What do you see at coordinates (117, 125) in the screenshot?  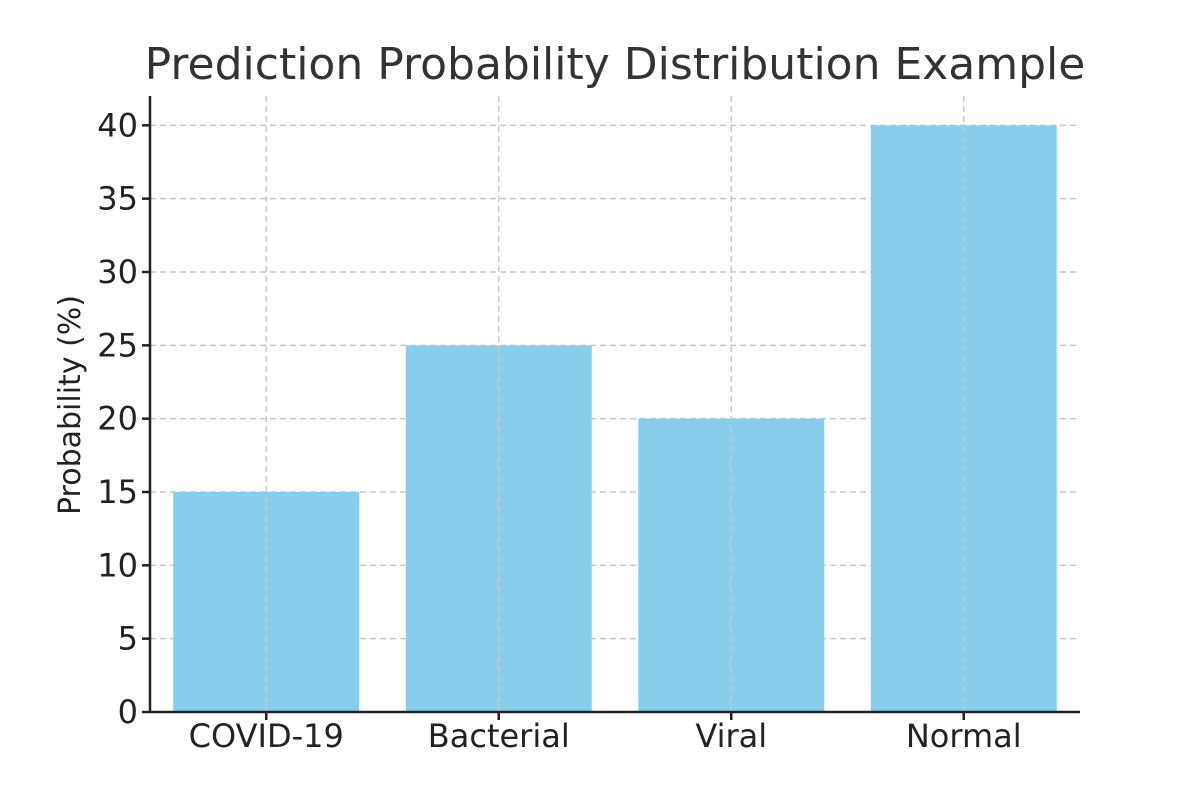 I see `y-tick-label: 40` at bounding box center [117, 125].